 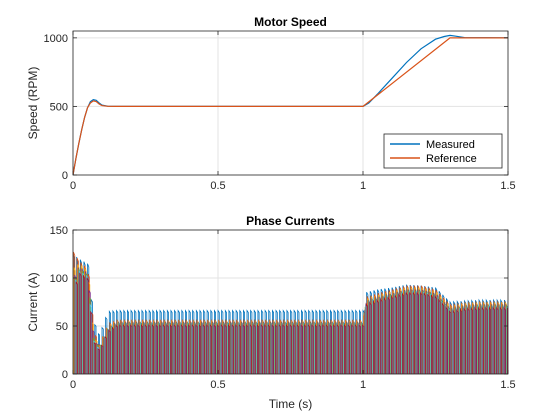 What do you see at coordinates (450, 145) in the screenshot?
I see `legend-entry: Measured` at bounding box center [450, 145].